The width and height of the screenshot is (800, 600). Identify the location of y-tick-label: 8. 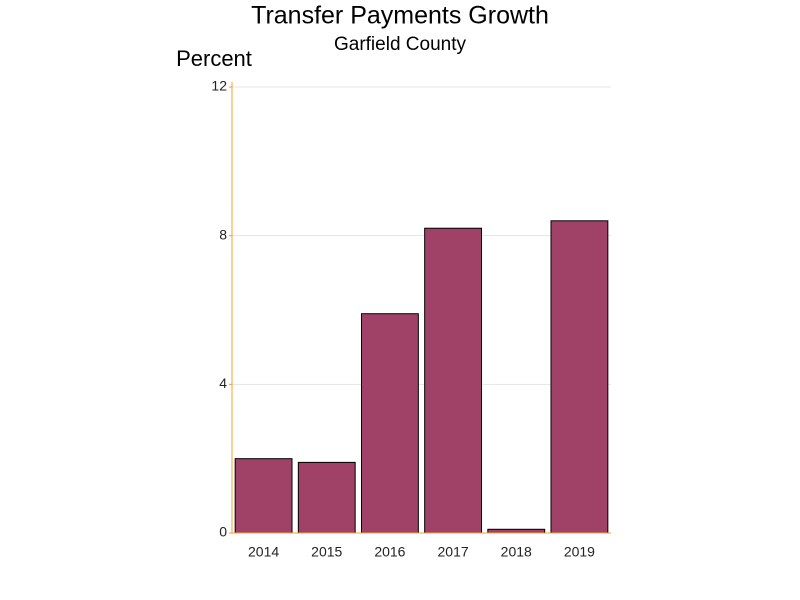
(223, 234).